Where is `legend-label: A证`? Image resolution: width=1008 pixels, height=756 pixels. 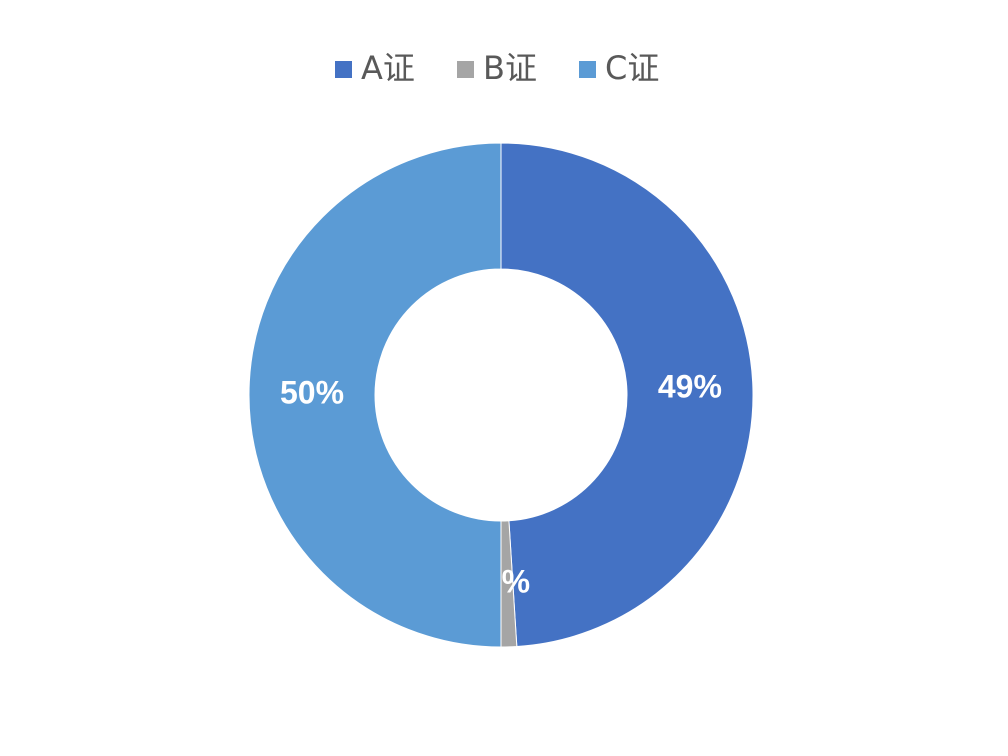 legend-label: A证 is located at coordinates (388, 68).